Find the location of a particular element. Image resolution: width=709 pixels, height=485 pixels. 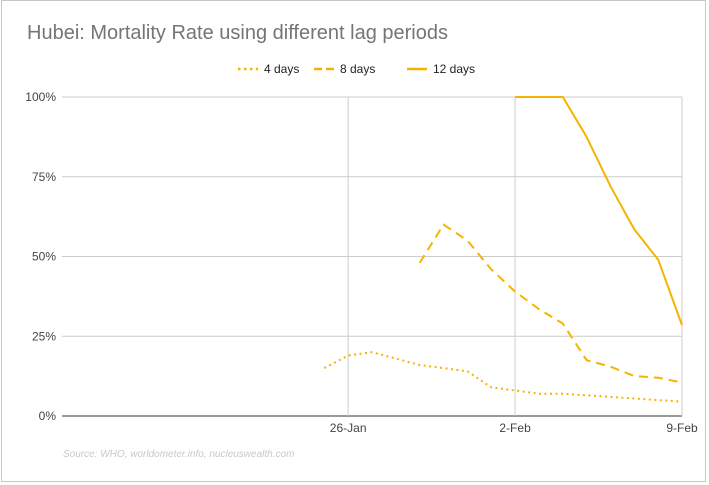

x-tick-label-1: 2-Feb is located at coordinates (515, 428).